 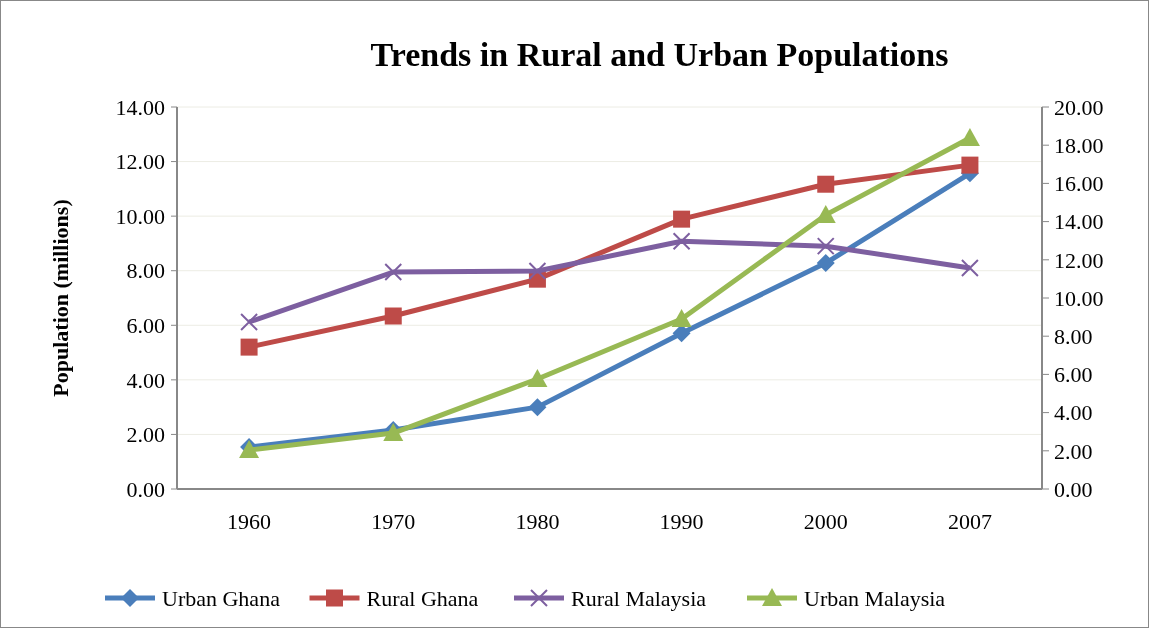 I want to click on y2-tick-label: 20.00, so click(x=1079, y=107).